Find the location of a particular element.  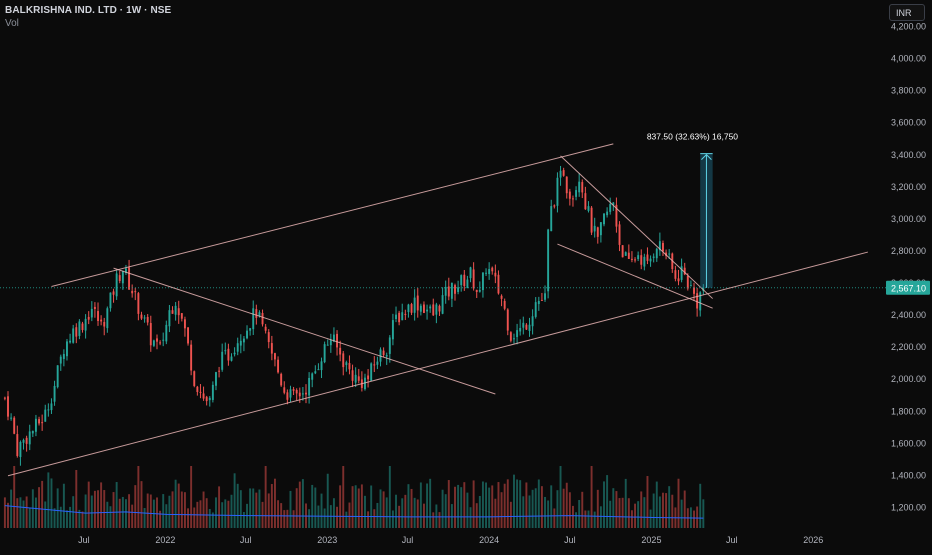

y-tick-label: 2,200.00 is located at coordinates (908, 347).